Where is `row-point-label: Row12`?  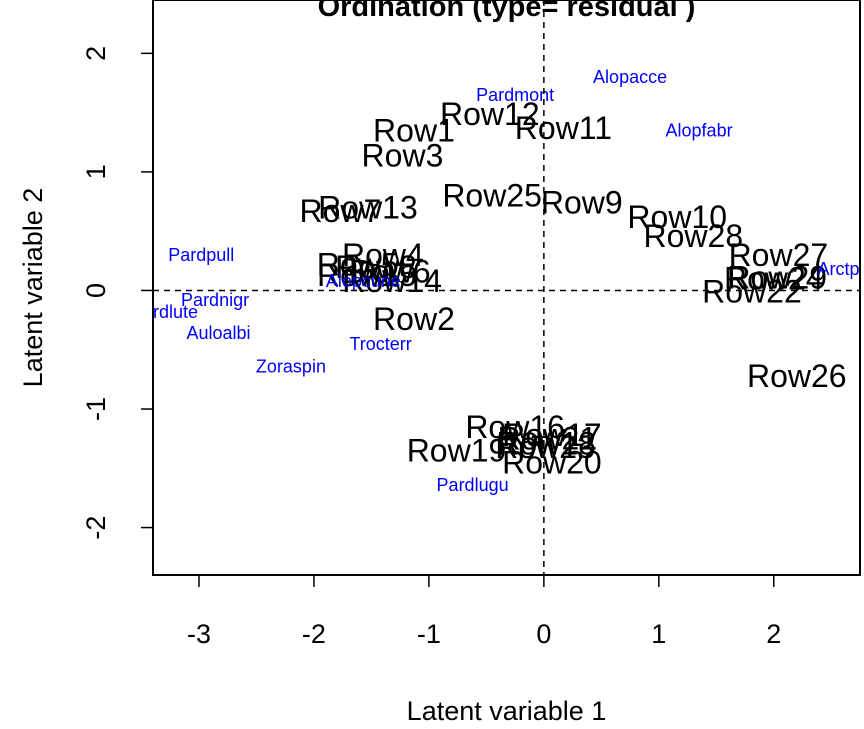 row-point-label: Row12 is located at coordinates (490, 114).